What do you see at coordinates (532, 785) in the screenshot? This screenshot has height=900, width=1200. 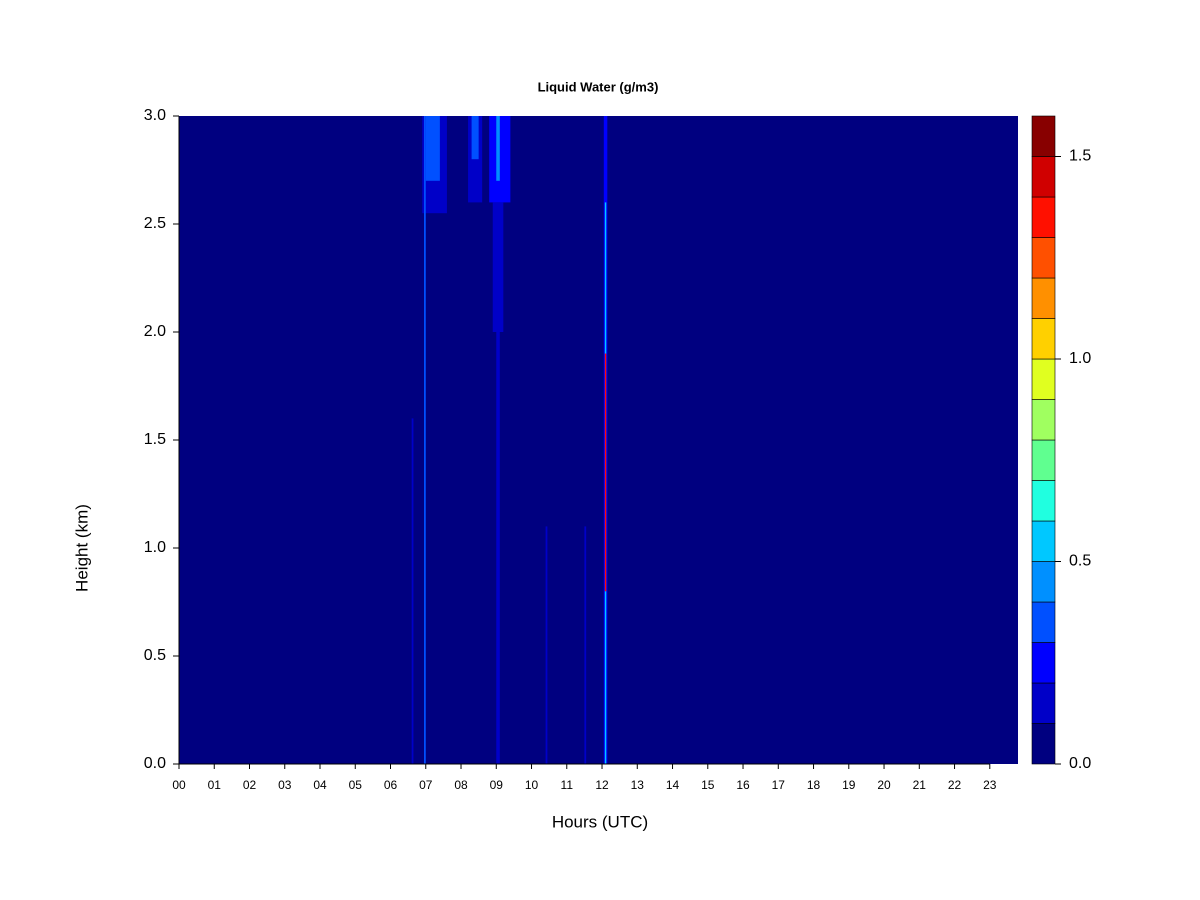 I see `x-tick-label: 10` at bounding box center [532, 785].